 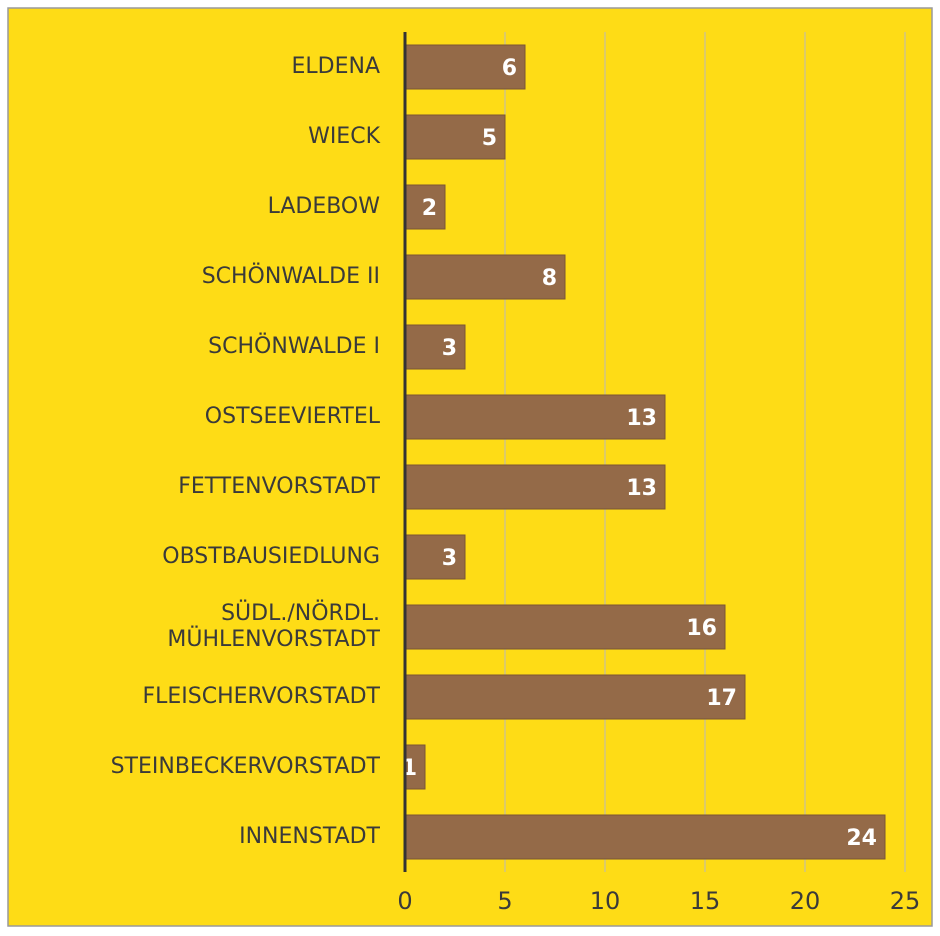 I want to click on data-label: 8, so click(x=549, y=278).